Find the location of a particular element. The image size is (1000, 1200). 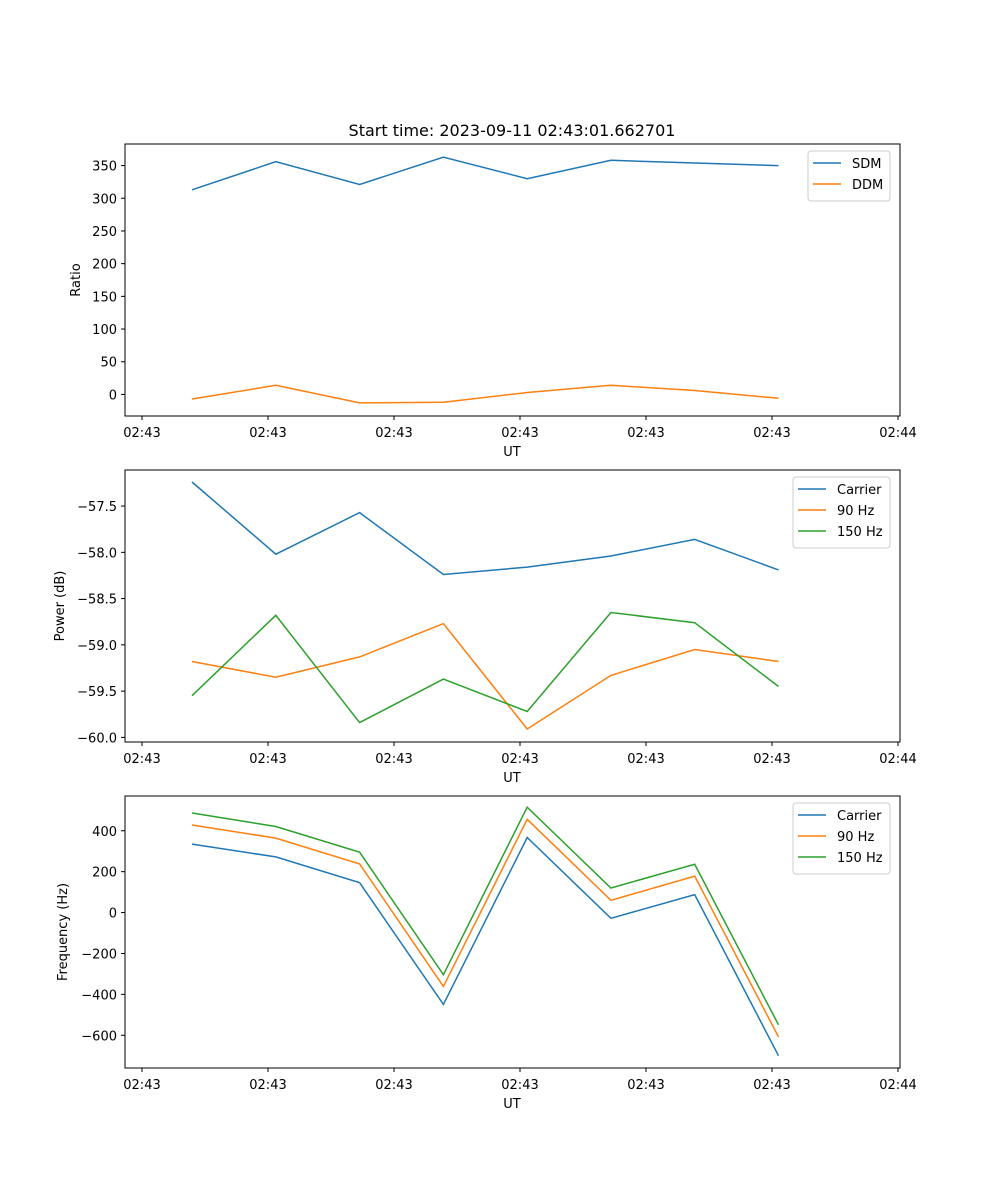

ratio-legend: SDM DDM is located at coordinates (849, 176).